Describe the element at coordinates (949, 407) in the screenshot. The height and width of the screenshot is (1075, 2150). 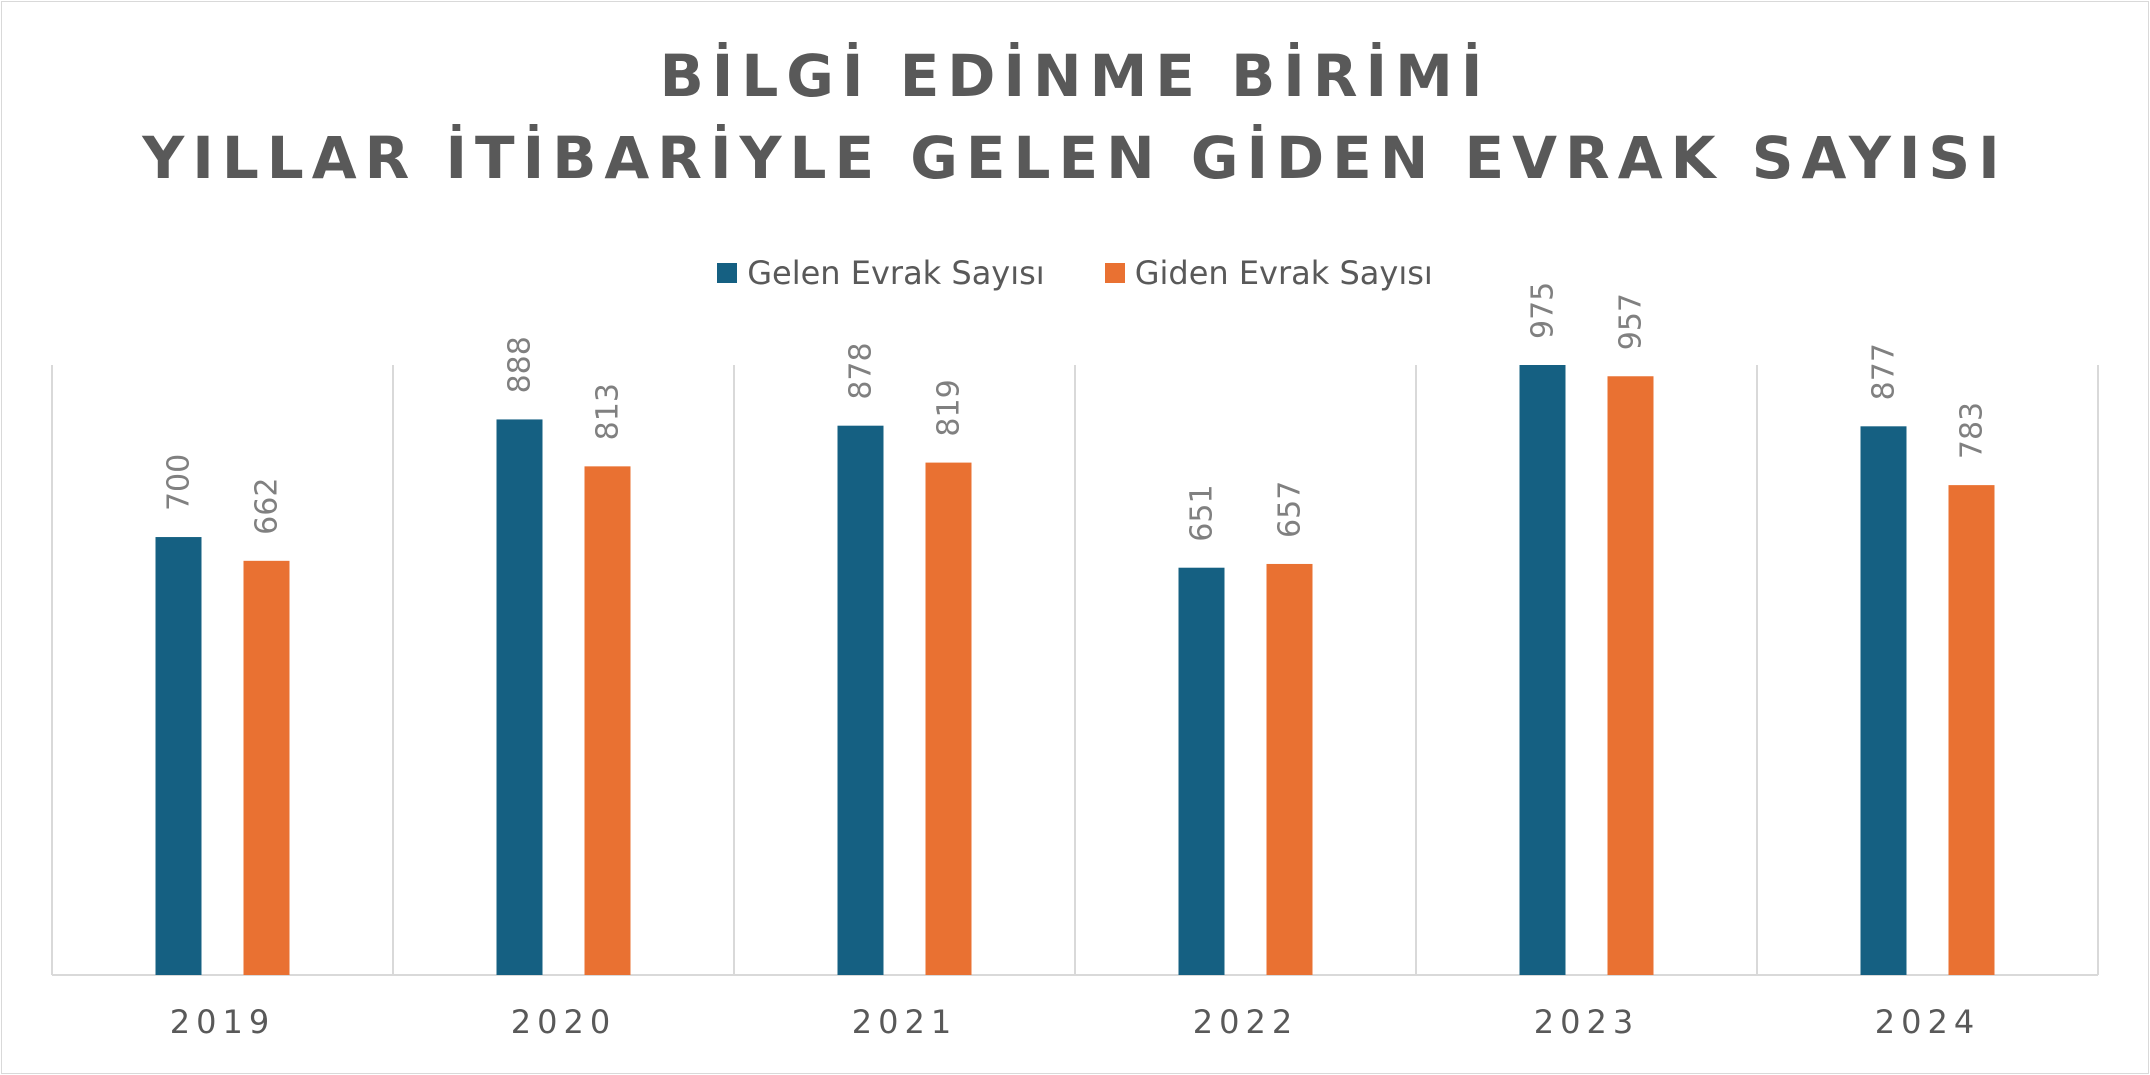
I see `data-label: 819` at that location.